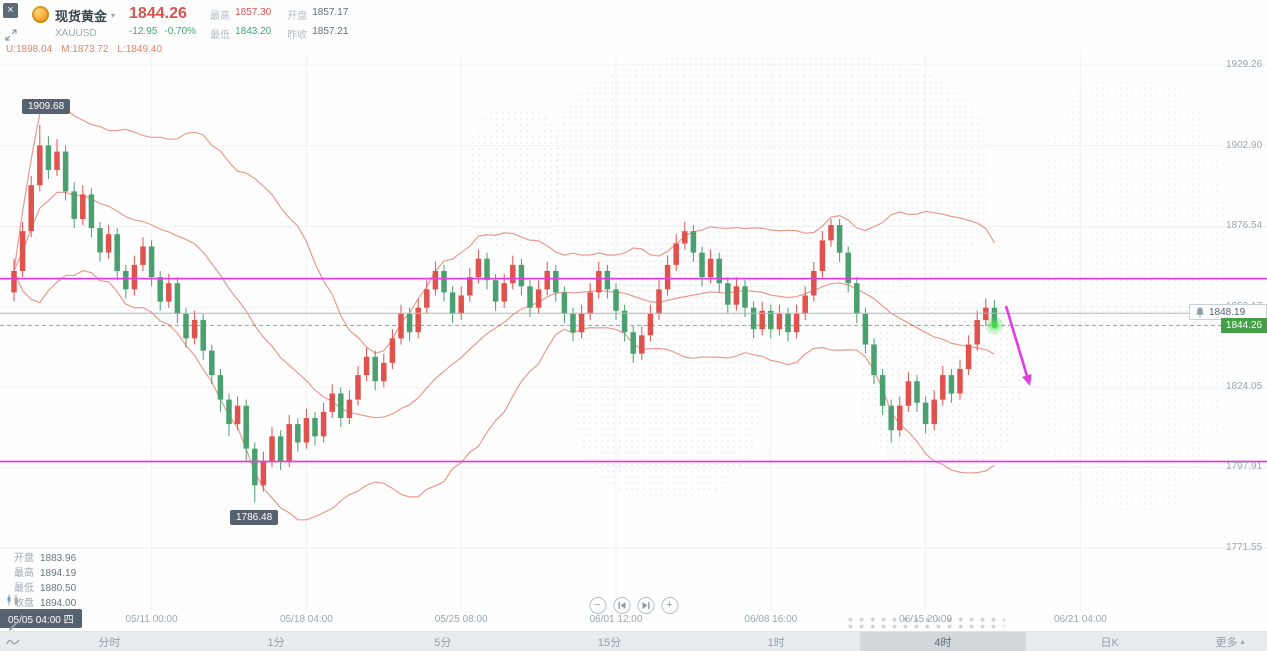 The width and height of the screenshot is (1267, 651). Describe the element at coordinates (241, 33) in the screenshot. I see `stat-low: 最低 1843.20` at that location.